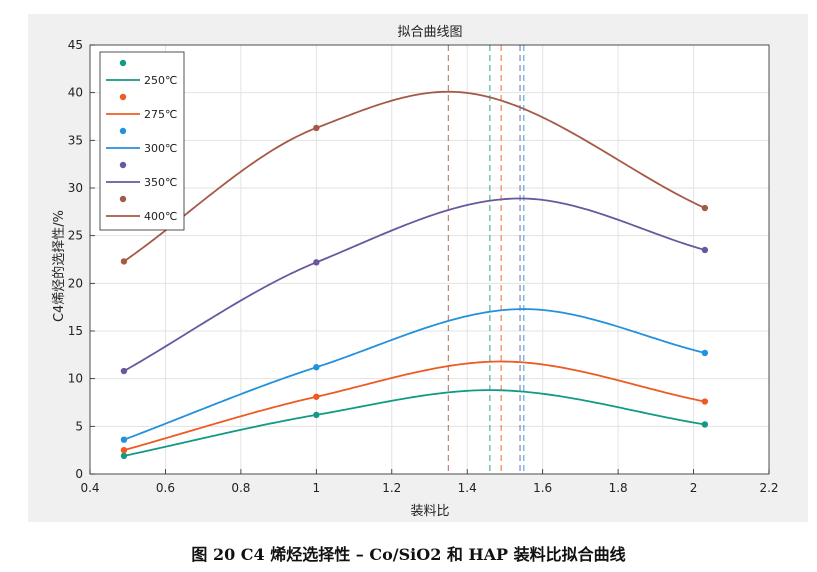 This screenshot has height=572, width=817. What do you see at coordinates (75, 45) in the screenshot?
I see `y-tick-label: 45` at bounding box center [75, 45].